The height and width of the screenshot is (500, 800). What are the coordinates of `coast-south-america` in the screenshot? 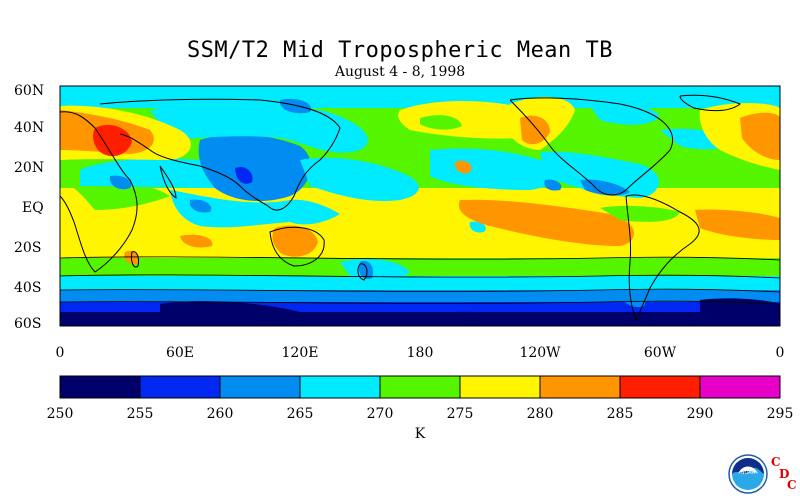 It's located at (662, 258).